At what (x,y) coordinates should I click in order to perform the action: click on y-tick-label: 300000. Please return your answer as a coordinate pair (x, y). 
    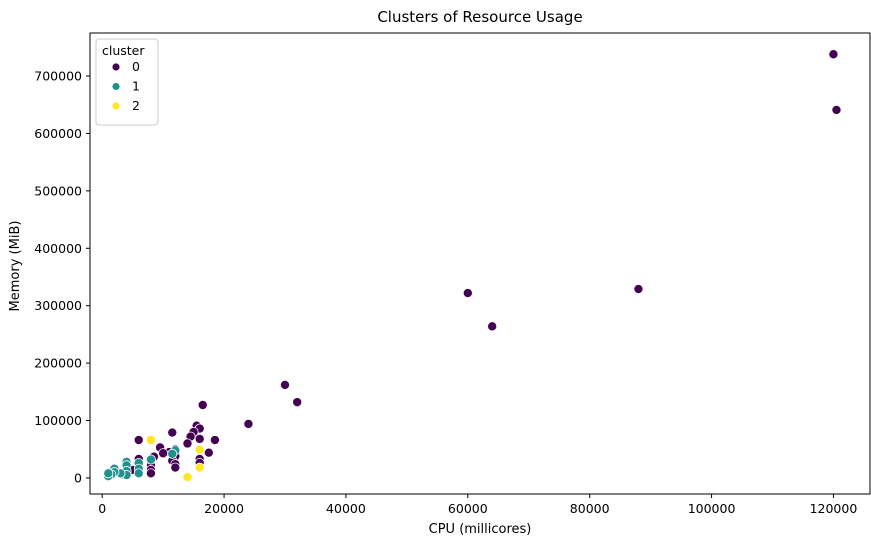
    Looking at the image, I should click on (58, 305).